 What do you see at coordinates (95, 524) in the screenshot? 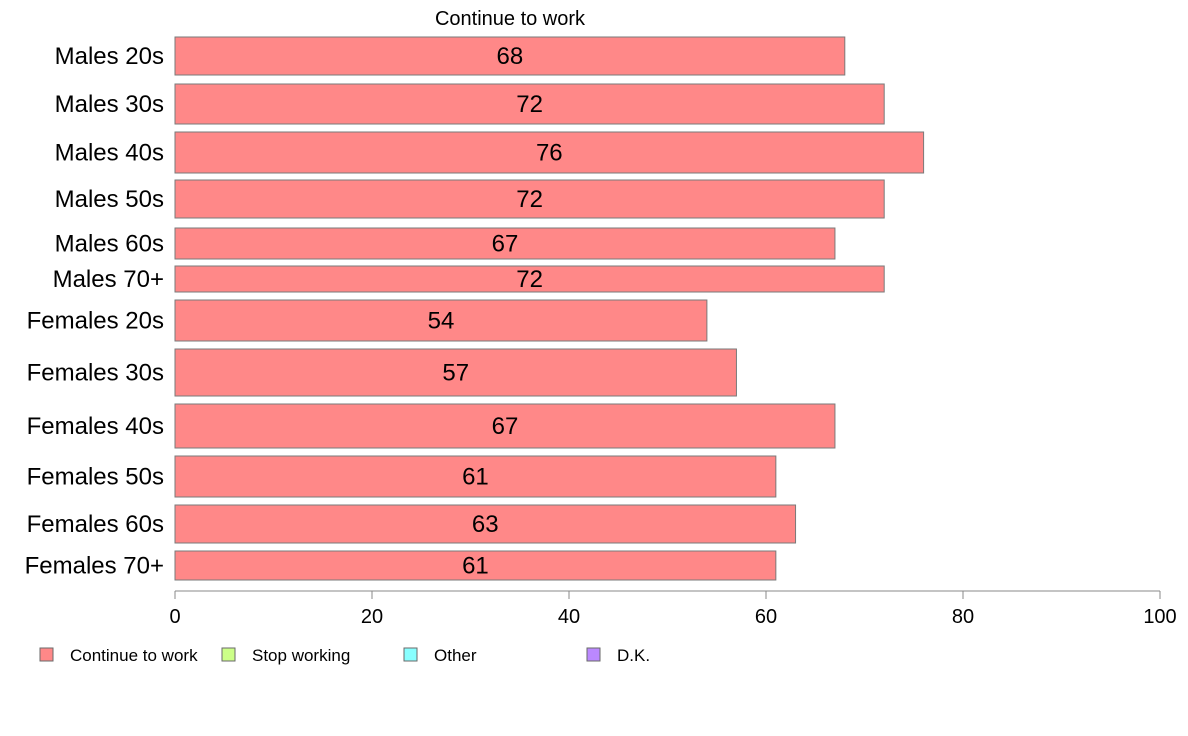
I see `category-label: Females 60s` at bounding box center [95, 524].